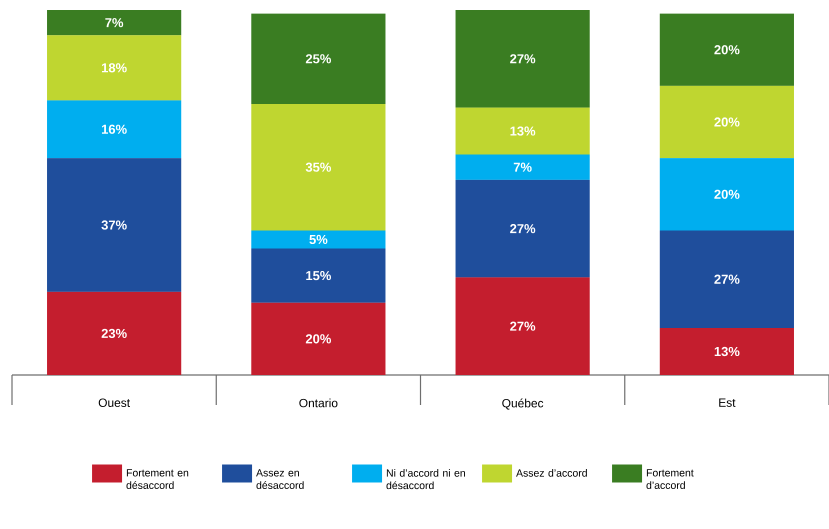  Describe the element at coordinates (426, 479) in the screenshot. I see `legend-label: Ni d’accord ni en désaccord` at that location.